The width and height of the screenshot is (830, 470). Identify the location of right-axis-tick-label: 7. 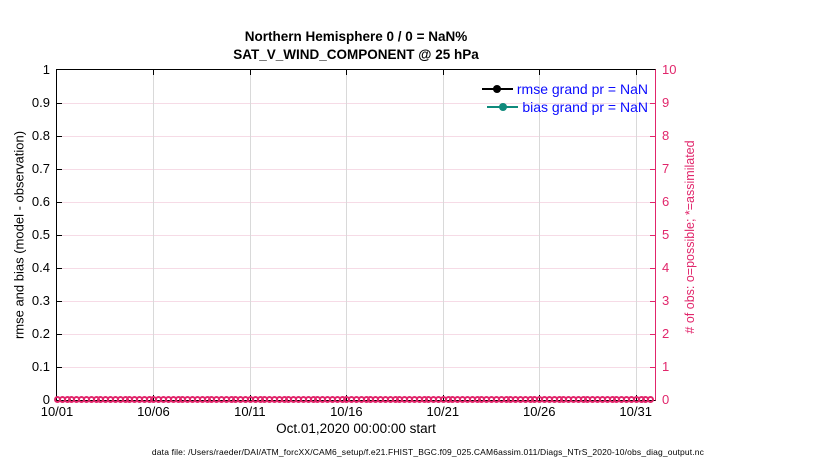
(666, 168).